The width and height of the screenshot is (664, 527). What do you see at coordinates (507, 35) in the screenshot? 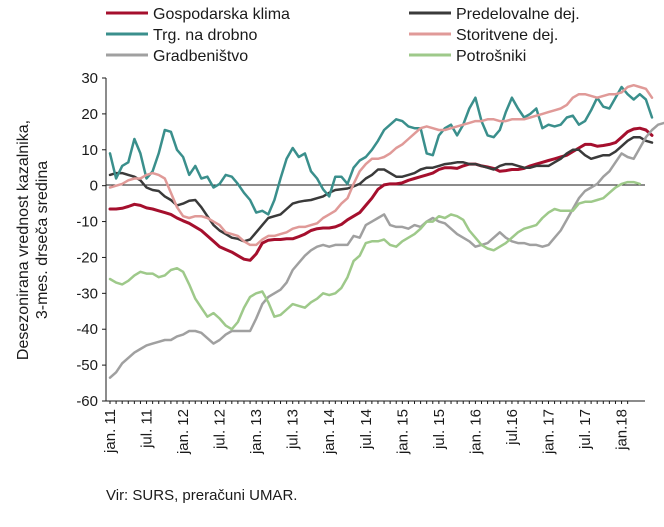
I see `legend-label: Storitvene dej.` at bounding box center [507, 35].